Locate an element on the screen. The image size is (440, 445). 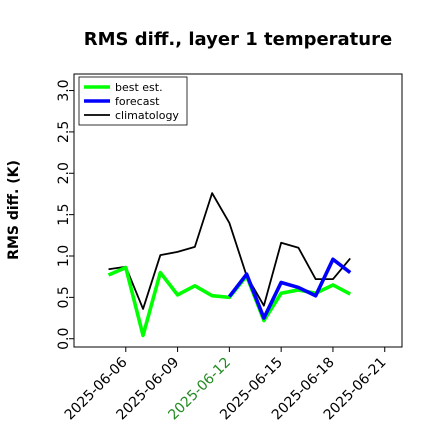
series-line-forecast is located at coordinates (289, 288).